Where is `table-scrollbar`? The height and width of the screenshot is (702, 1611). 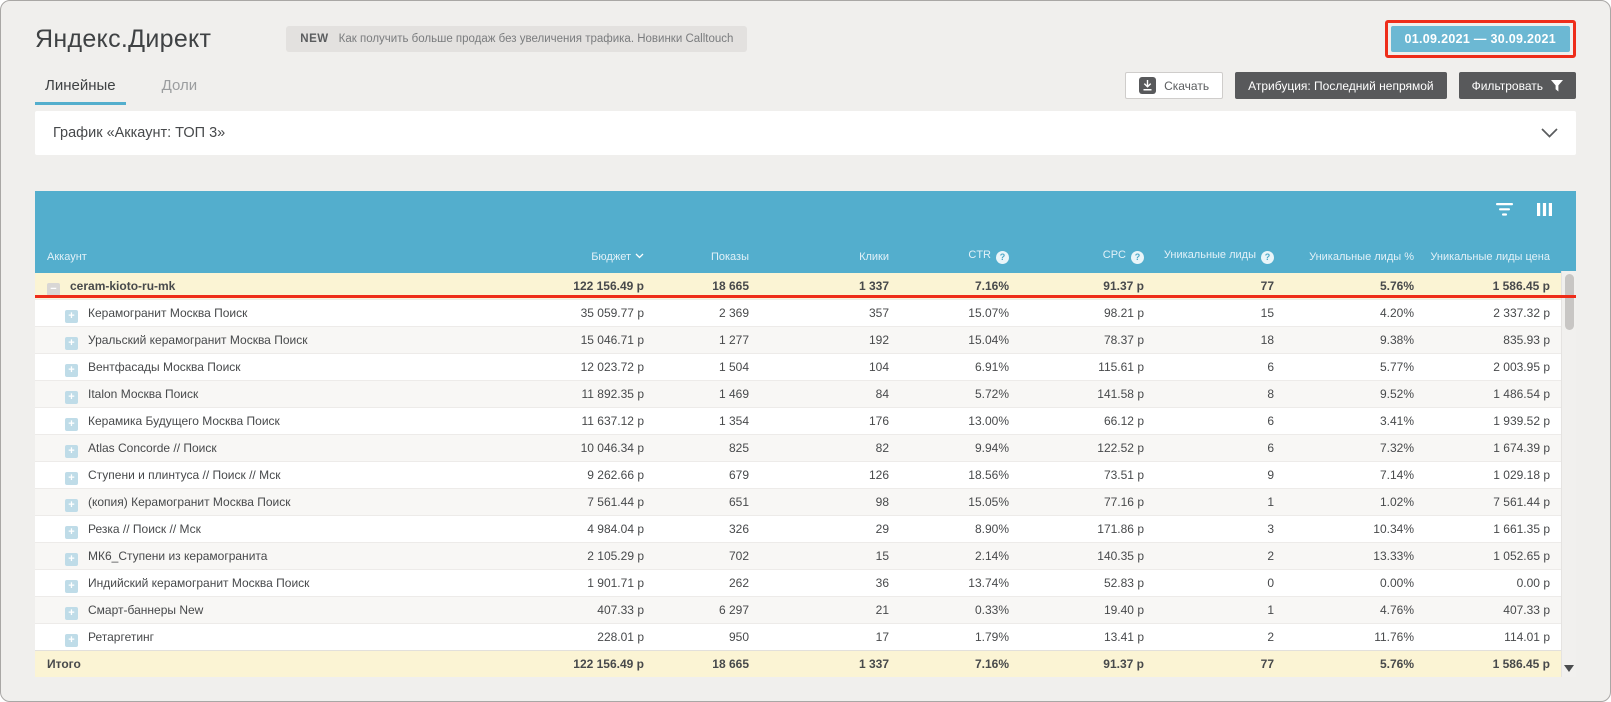 table-scrollbar is located at coordinates (1568, 474).